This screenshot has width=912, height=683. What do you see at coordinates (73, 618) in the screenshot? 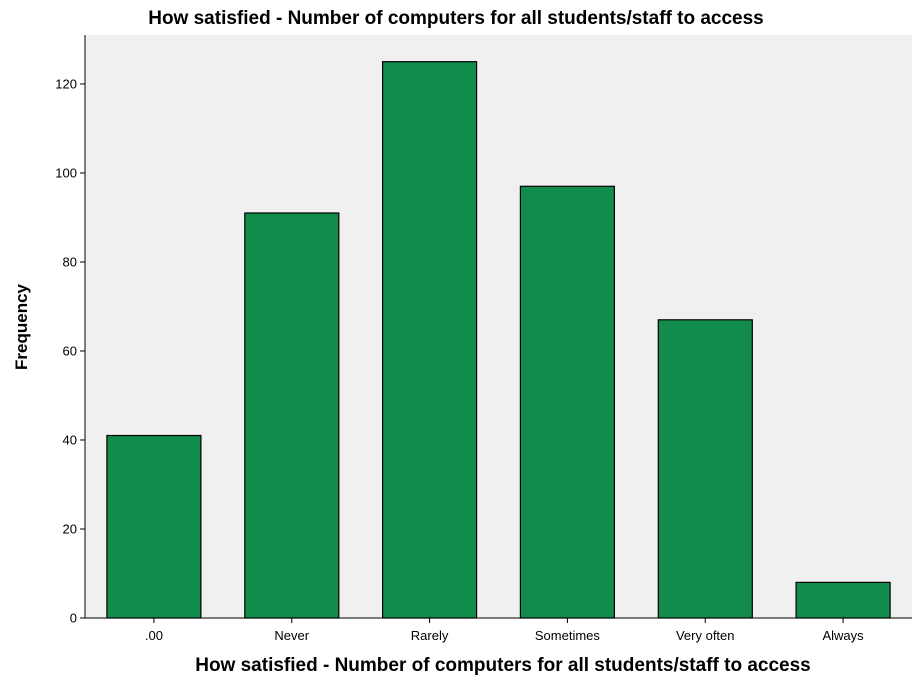
I see `y-tick-label: 0` at bounding box center [73, 618].